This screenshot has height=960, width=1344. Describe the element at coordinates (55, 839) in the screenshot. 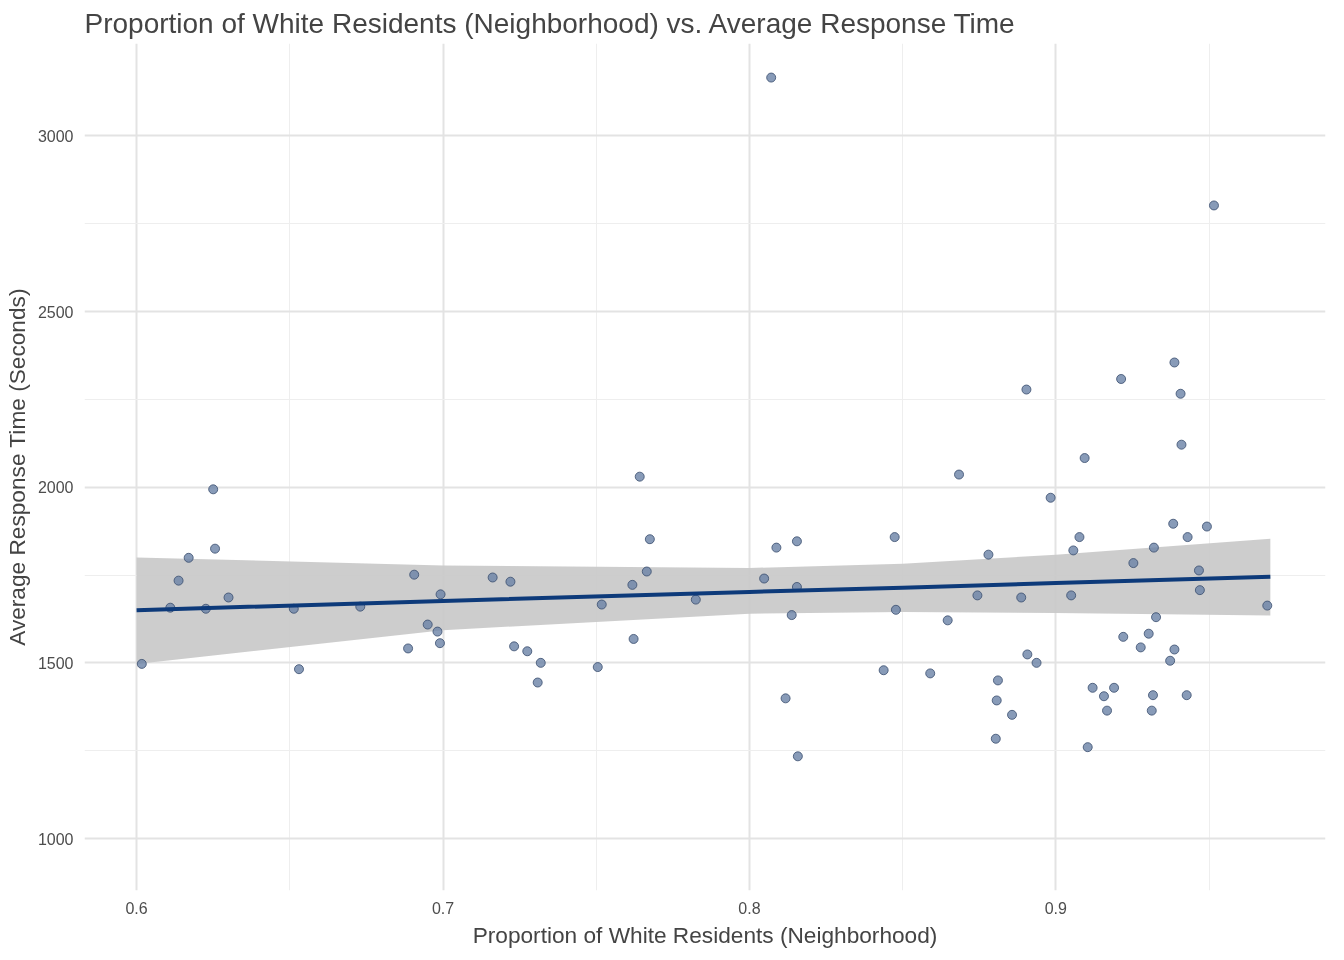

I see `y-tick-label: 1000` at that location.